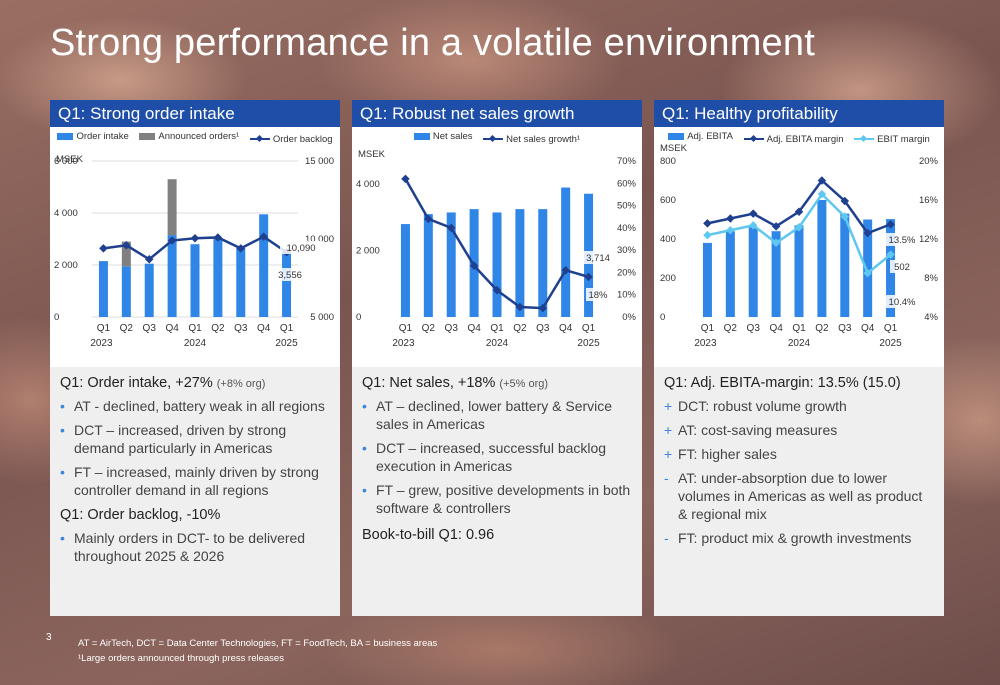 Image resolution: width=1000 pixels, height=685 pixels. Describe the element at coordinates (668, 161) in the screenshot. I see `y-tick-label: 800` at that location.